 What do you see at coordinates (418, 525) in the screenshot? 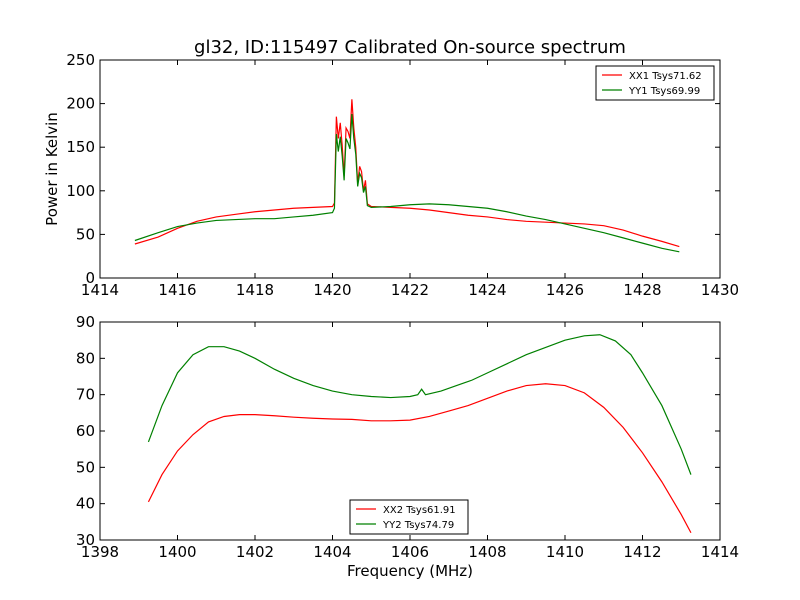
I see `legend-entry: YY2 Tsys74.79` at bounding box center [418, 525].